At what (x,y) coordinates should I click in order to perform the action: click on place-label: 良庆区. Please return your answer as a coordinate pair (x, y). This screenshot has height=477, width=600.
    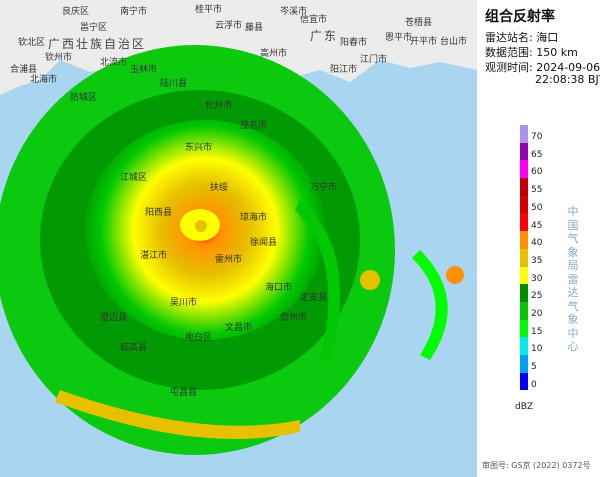
    Looking at the image, I should click on (75, 11).